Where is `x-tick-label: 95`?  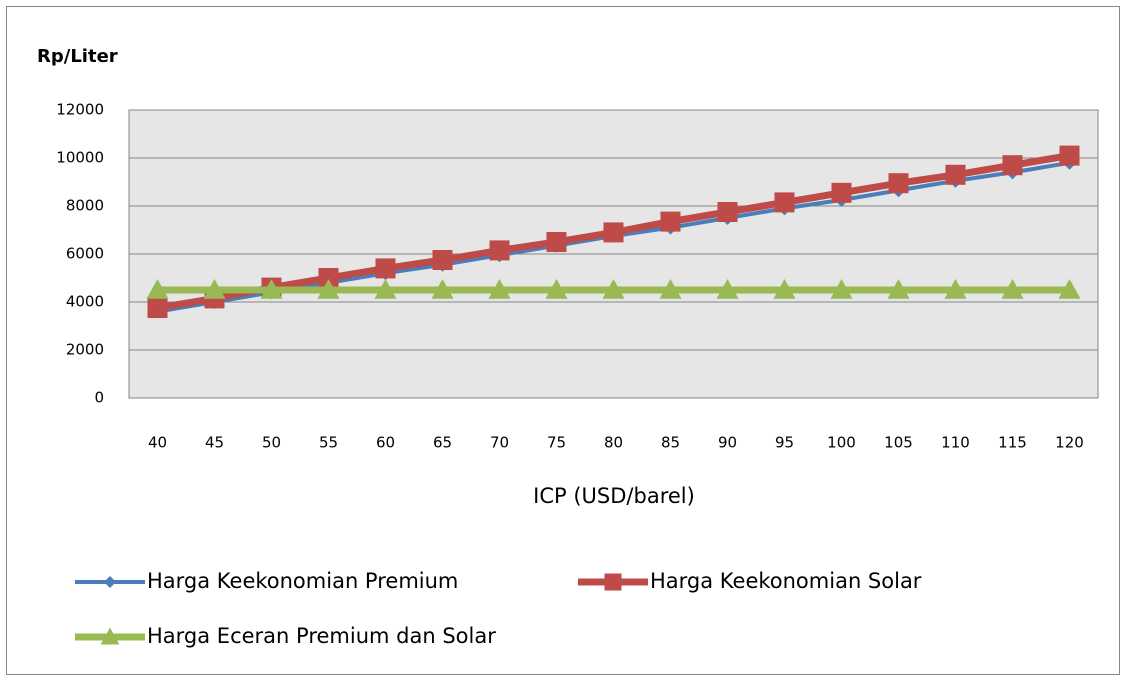
x-tick-label: 95 is located at coordinates (784, 443).